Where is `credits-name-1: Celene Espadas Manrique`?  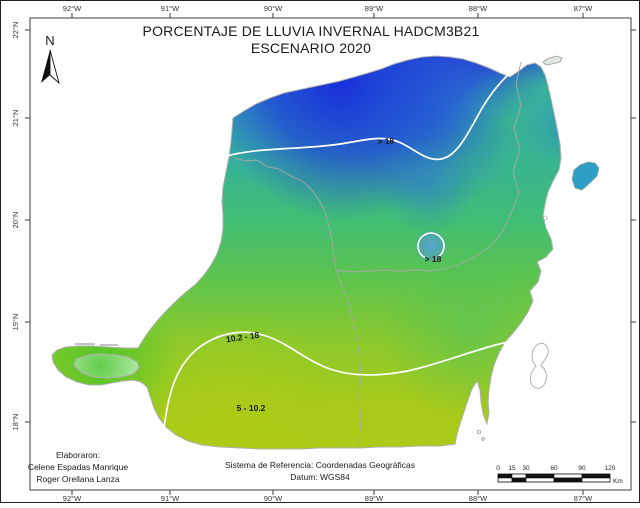 credits-name-1: Celene Espadas Manrique is located at coordinates (78, 467).